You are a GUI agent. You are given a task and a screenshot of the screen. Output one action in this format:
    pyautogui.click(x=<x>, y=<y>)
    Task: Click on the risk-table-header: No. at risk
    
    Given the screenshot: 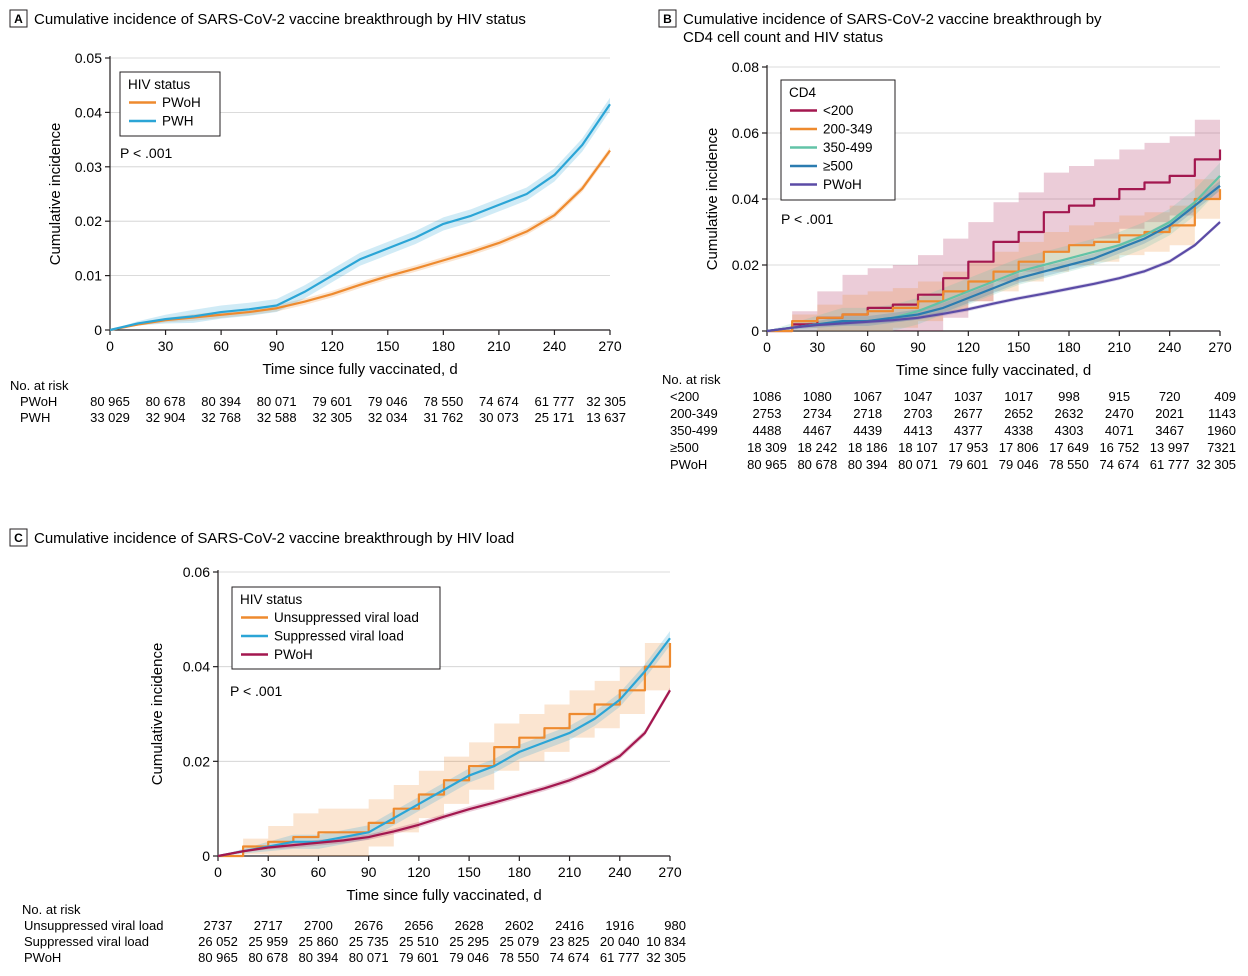 What is the action you would take?
    pyautogui.click(x=39, y=385)
    